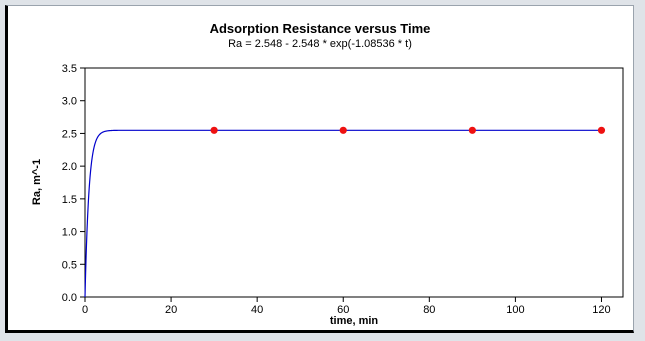 This screenshot has height=341, width=645. Describe the element at coordinates (171, 310) in the screenshot. I see `x-tick-label: 20` at that location.